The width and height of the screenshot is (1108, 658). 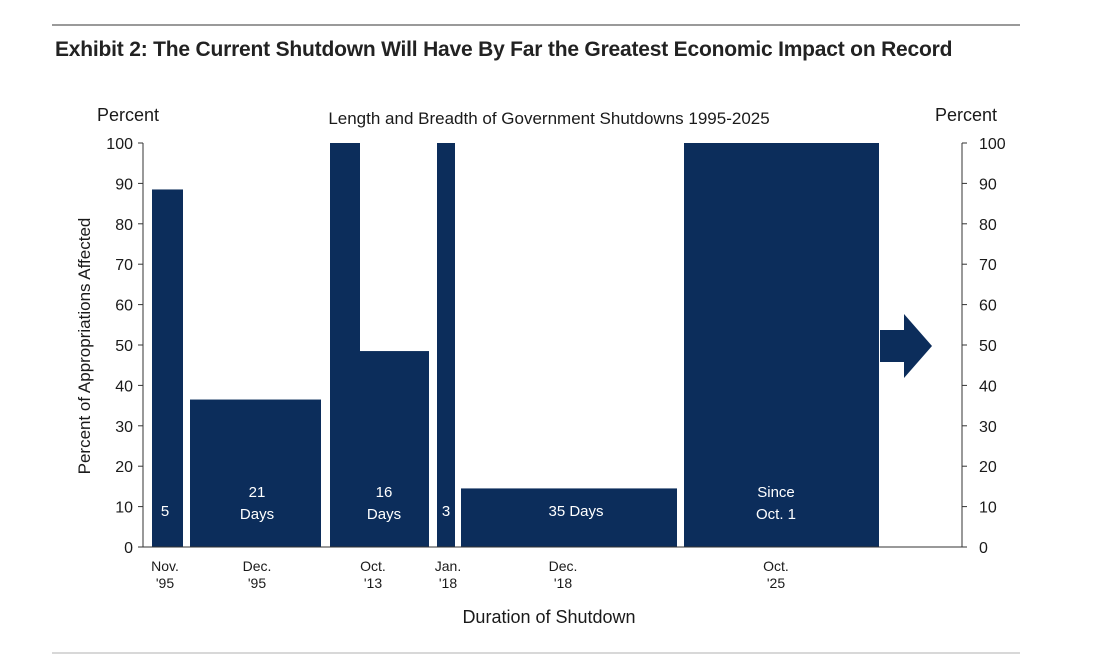 What do you see at coordinates (124, 467) in the screenshot?
I see `left-y-tick-label: 20` at bounding box center [124, 467].